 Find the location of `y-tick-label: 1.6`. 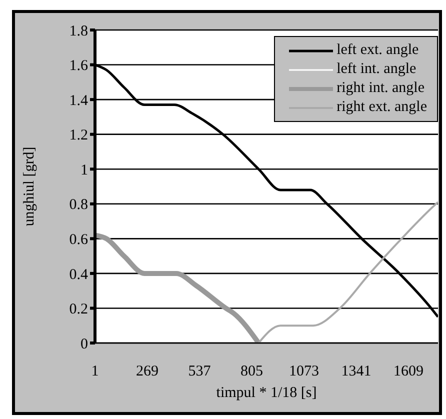

y-tick-label: 1.6 is located at coordinates (78, 66).